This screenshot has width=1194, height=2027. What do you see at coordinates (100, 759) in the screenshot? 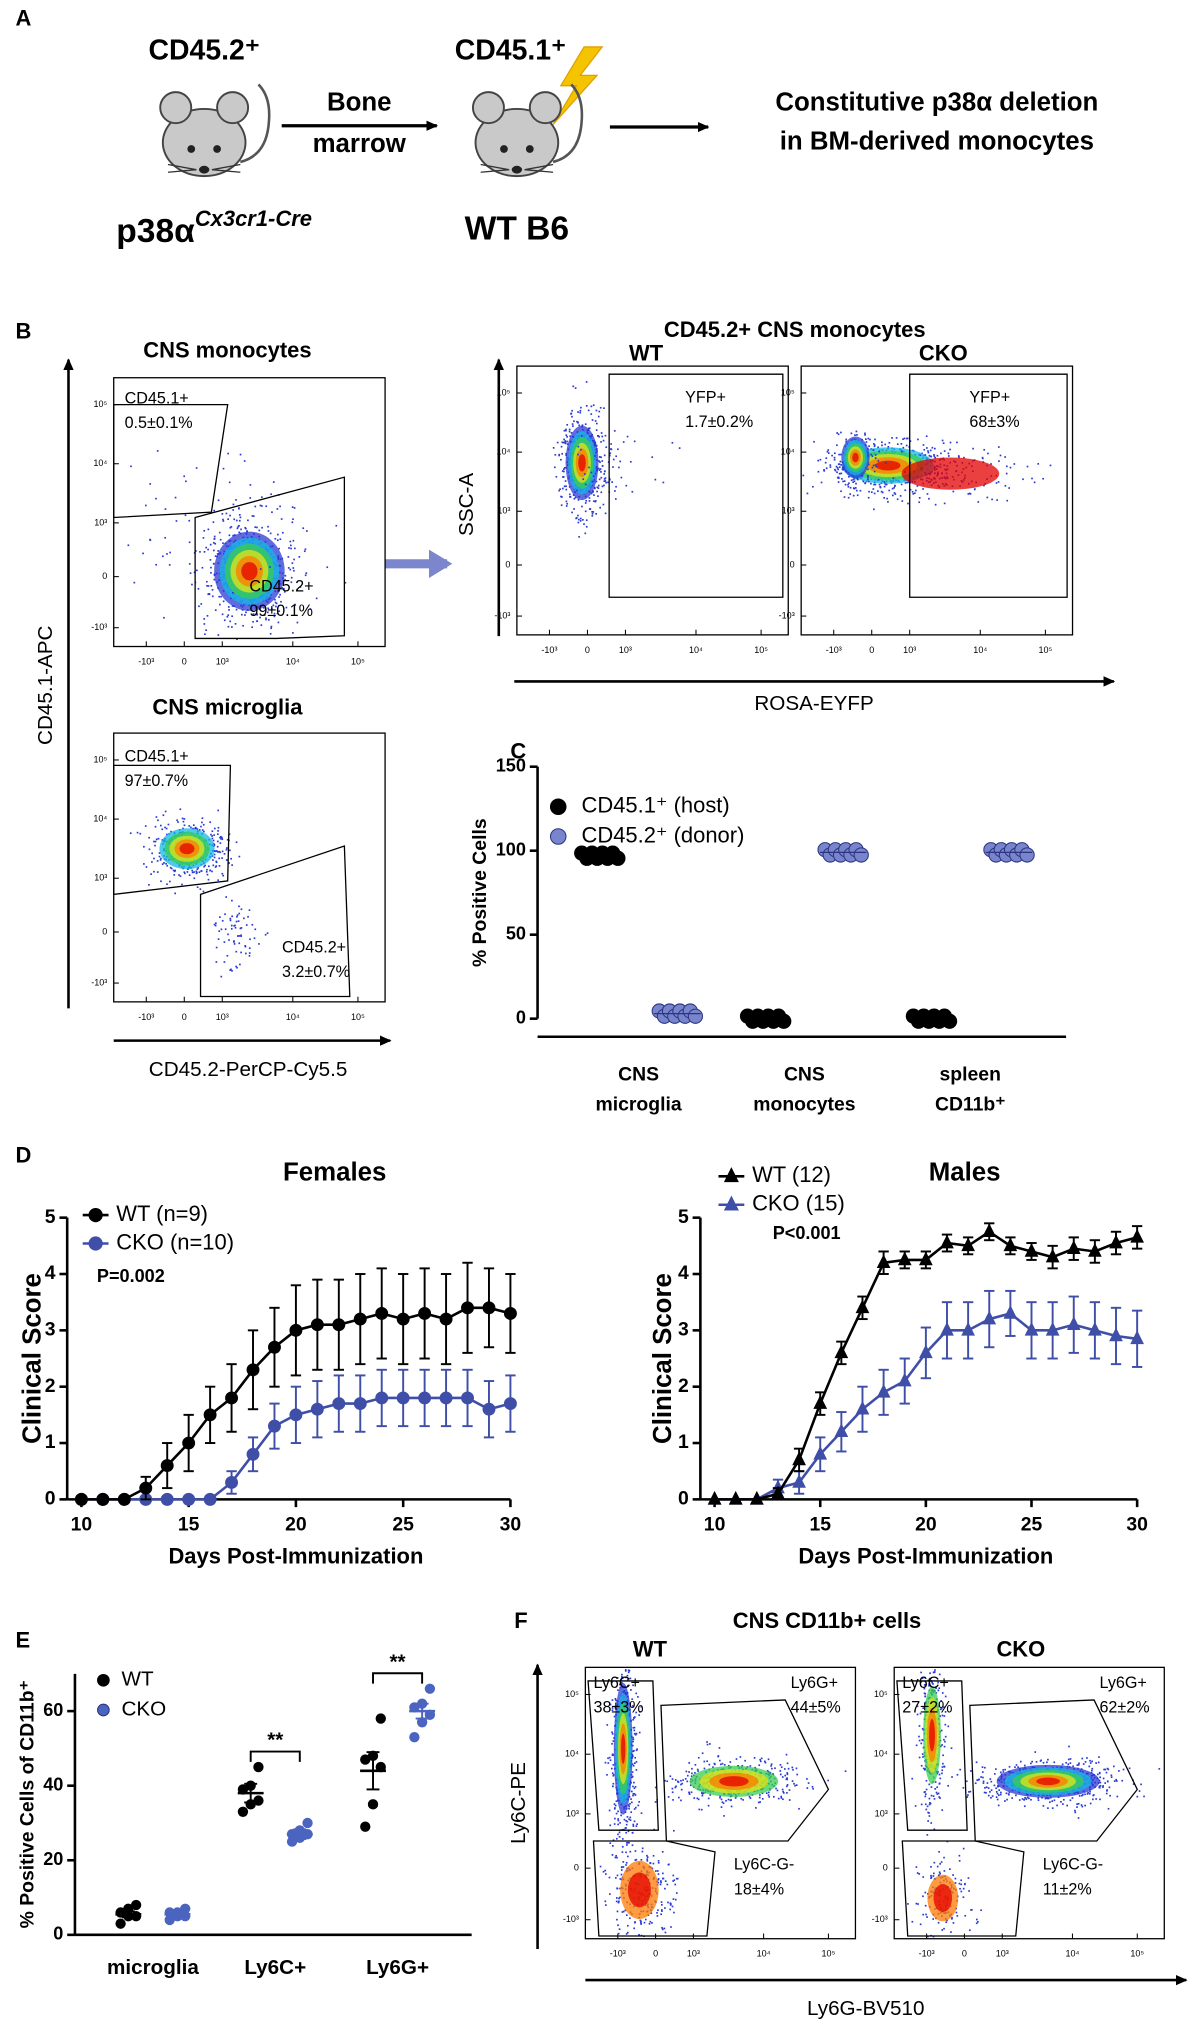
I see `flow-y-tick: 10⁵` at bounding box center [100, 759].